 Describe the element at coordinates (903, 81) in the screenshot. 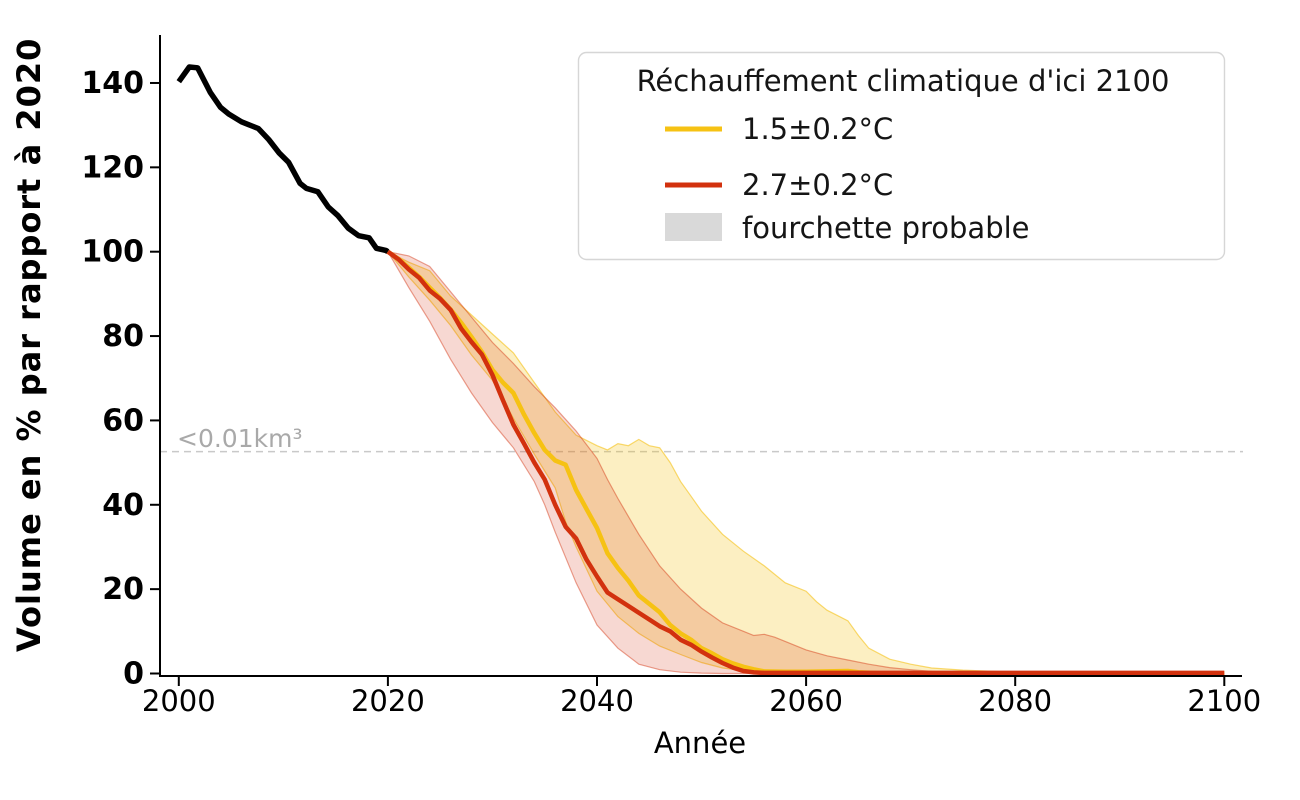

I see `legend-title: Réchauffement climatique d'ici 2100` at that location.